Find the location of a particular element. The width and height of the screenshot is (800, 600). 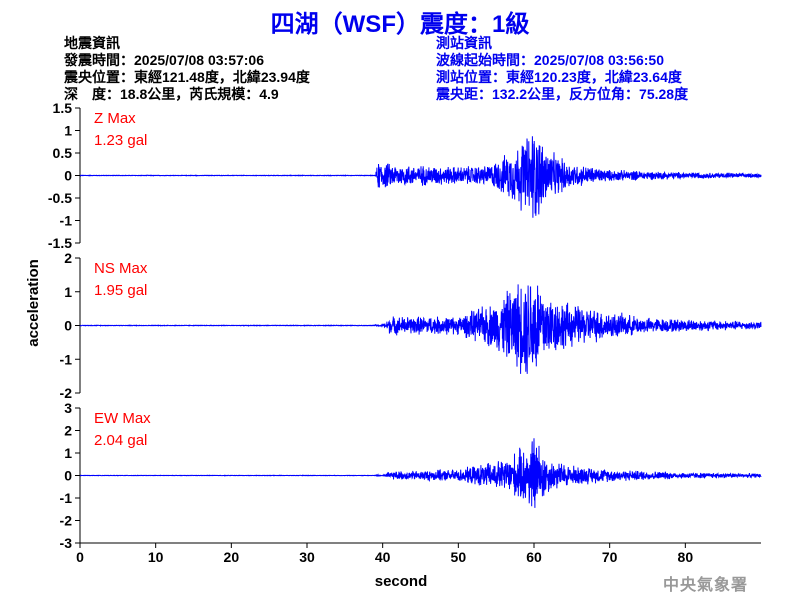

max-label: EW Max is located at coordinates (122, 418).